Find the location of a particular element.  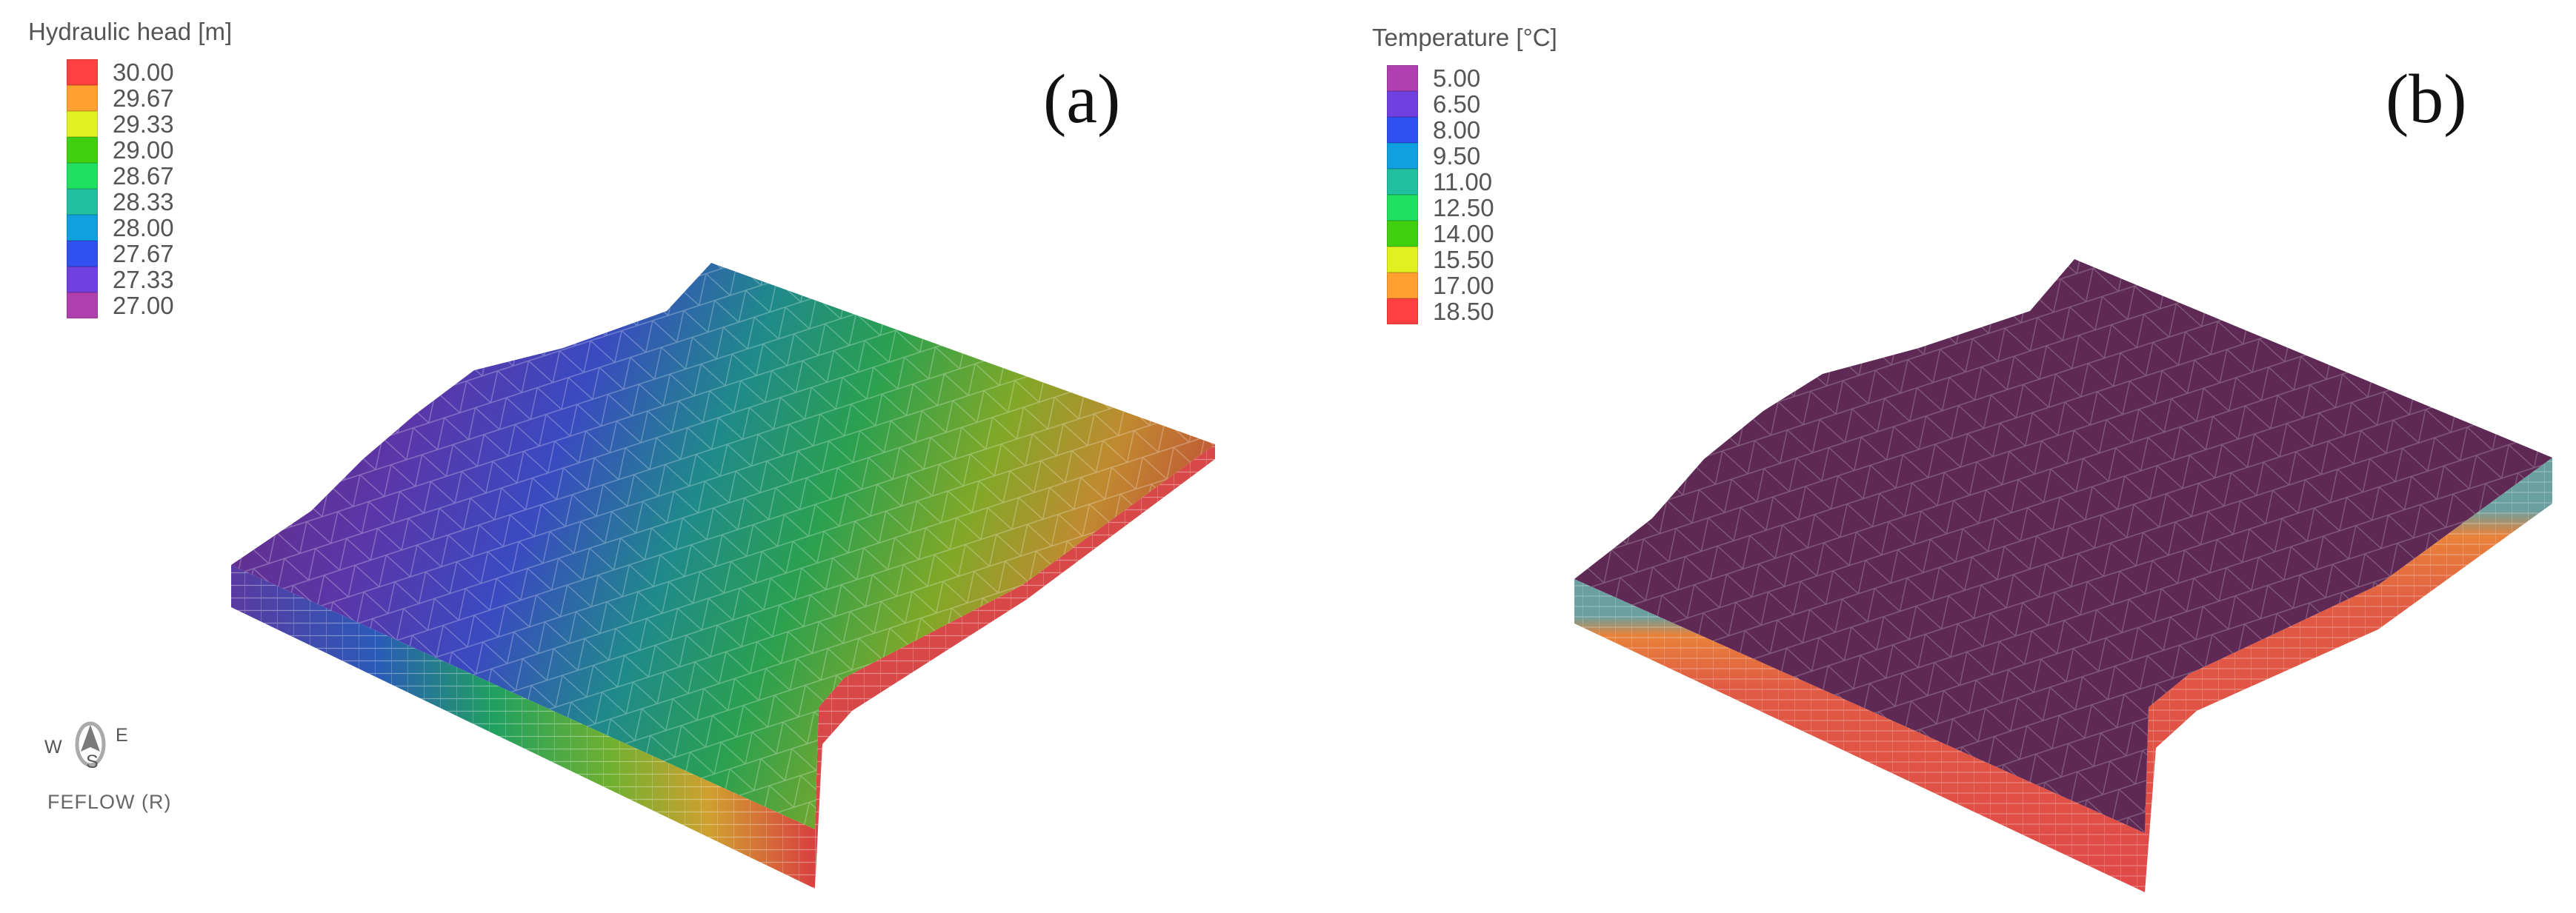

legend-value: 28.33 is located at coordinates (143, 201).